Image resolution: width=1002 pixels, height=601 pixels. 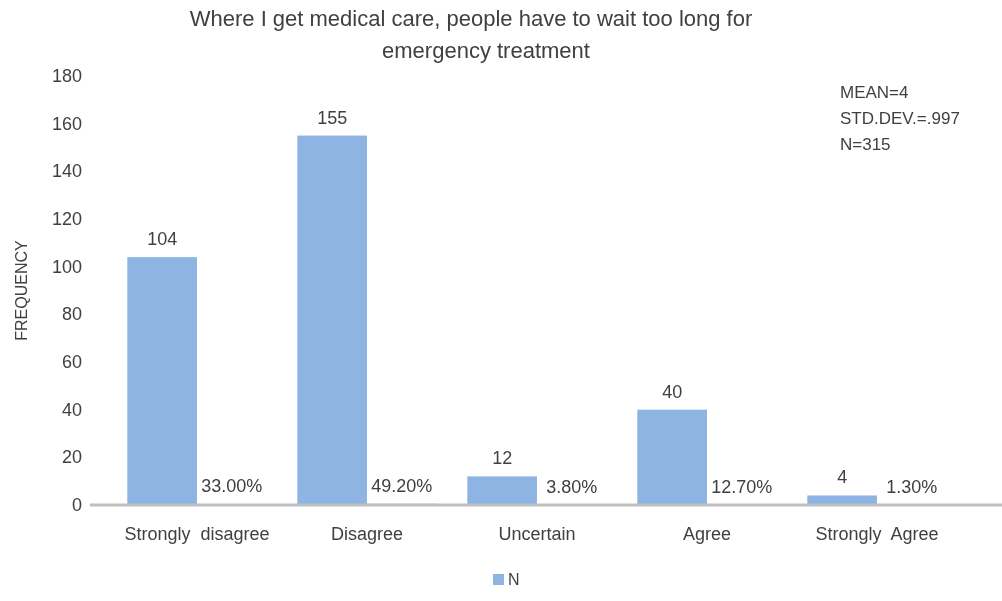 What do you see at coordinates (865, 144) in the screenshot?
I see `annotation: N=315` at bounding box center [865, 144].